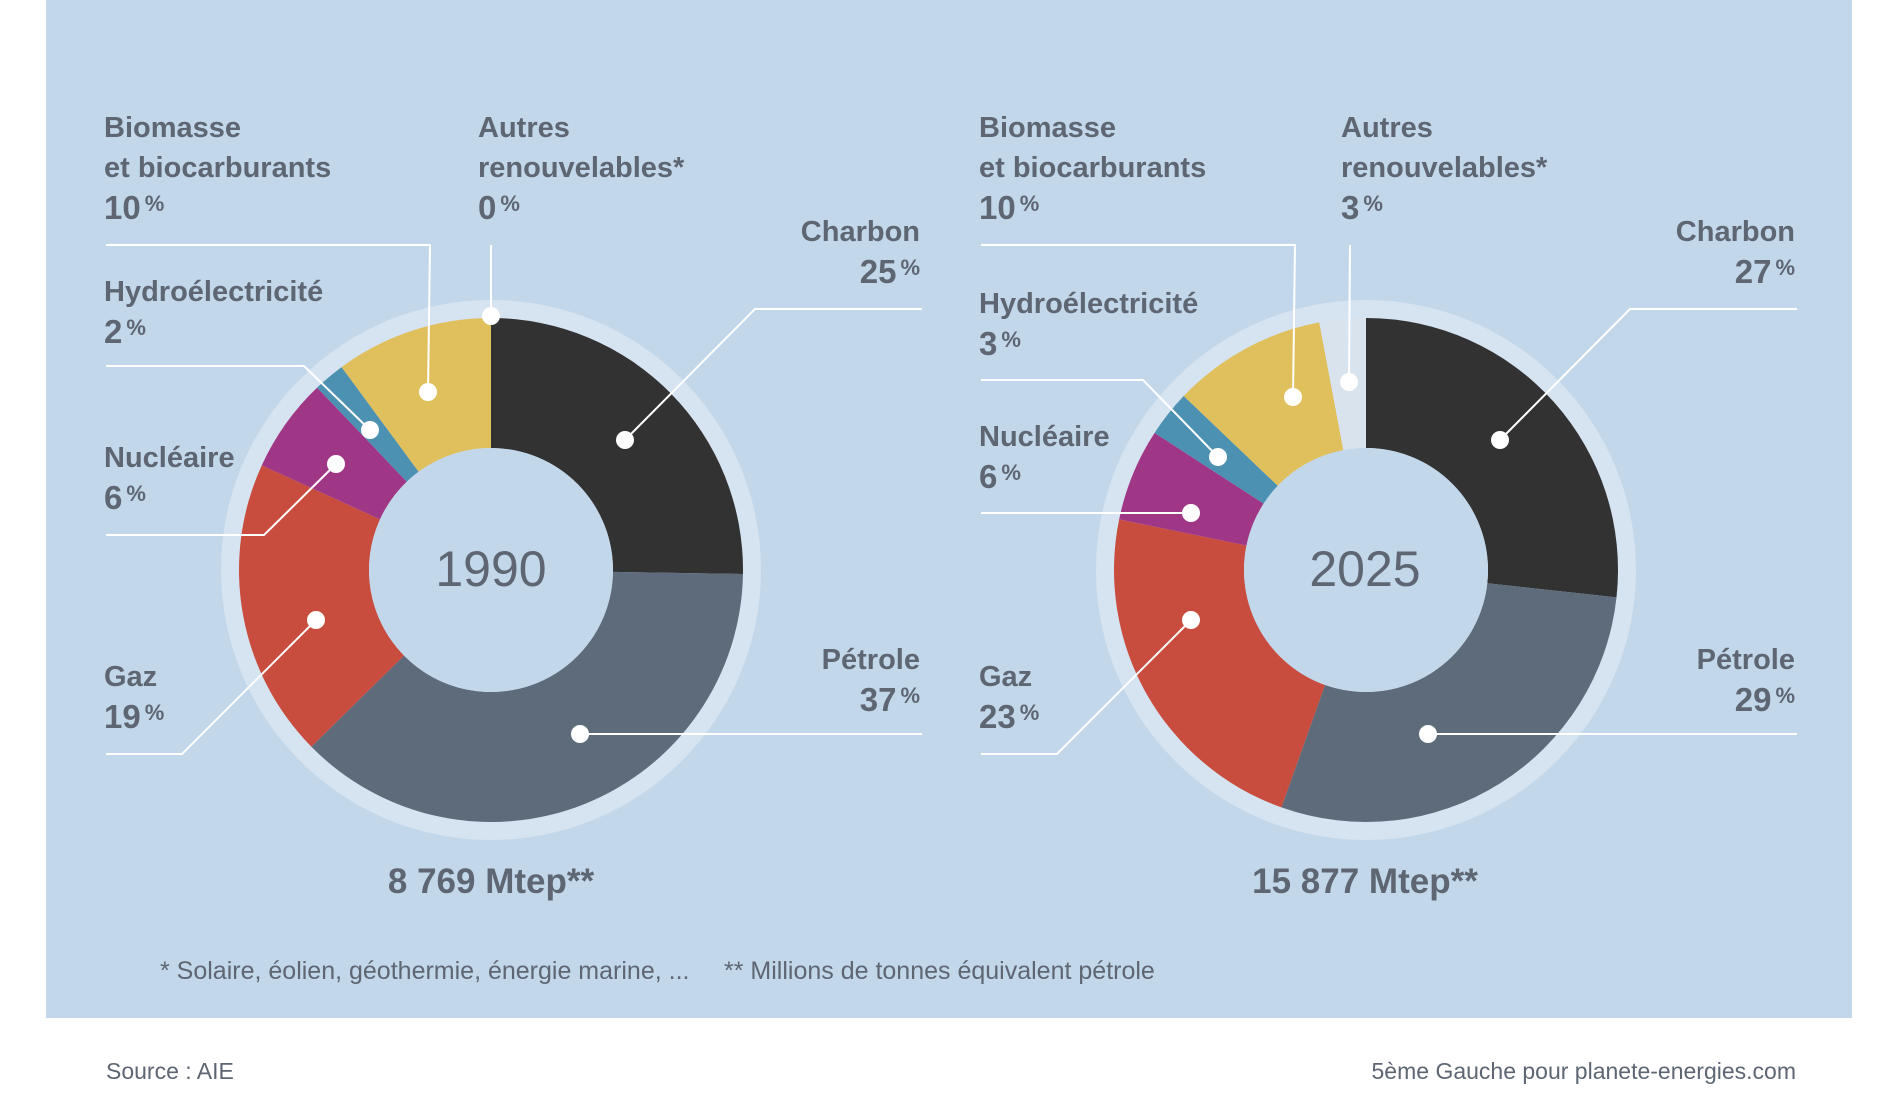  I want to click on pct-value: 27%, so click(1764, 271).